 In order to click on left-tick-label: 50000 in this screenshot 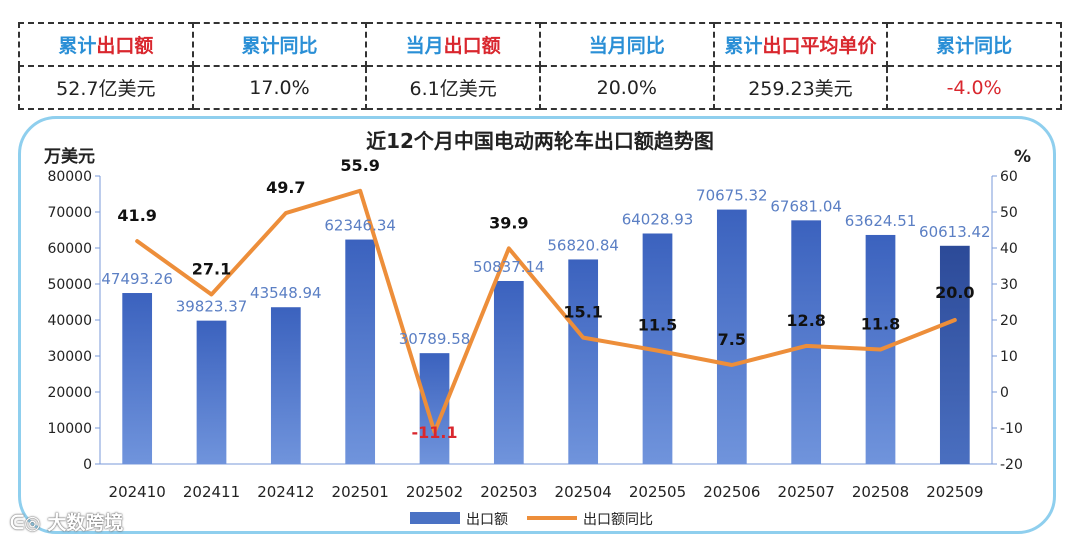, I will do `click(69, 285)`.